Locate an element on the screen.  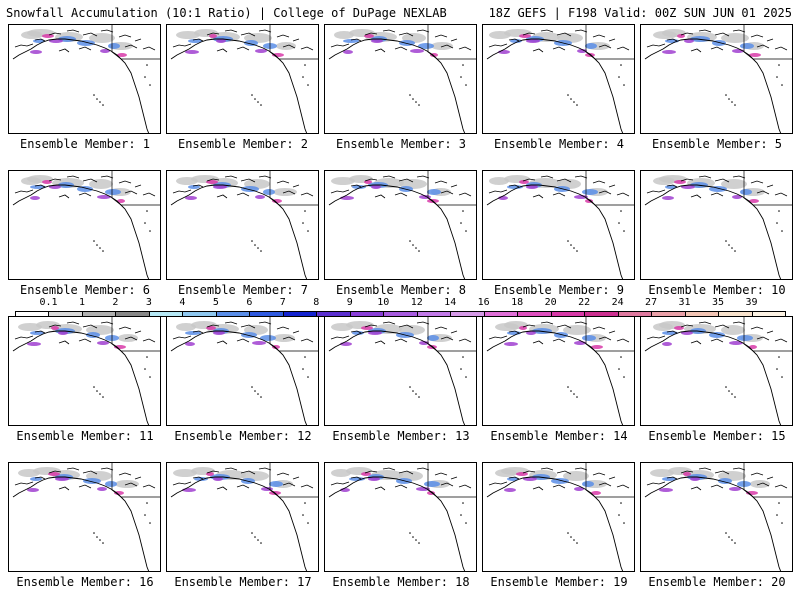
ensemble-member-label: Ensemble Member: 2 is located at coordinates (243, 144).